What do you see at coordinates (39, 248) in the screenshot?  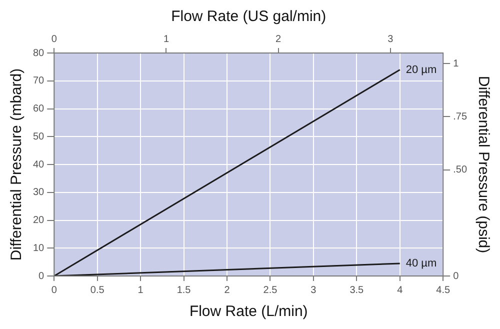 I see `y-tick-label: 10` at bounding box center [39, 248].